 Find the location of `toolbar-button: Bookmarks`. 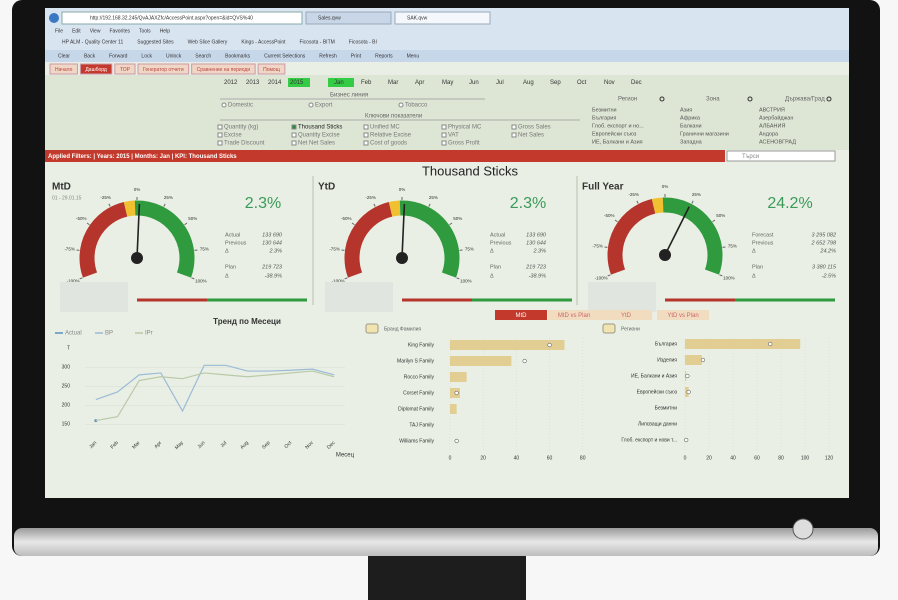

toolbar-button: Bookmarks is located at coordinates (238, 56).